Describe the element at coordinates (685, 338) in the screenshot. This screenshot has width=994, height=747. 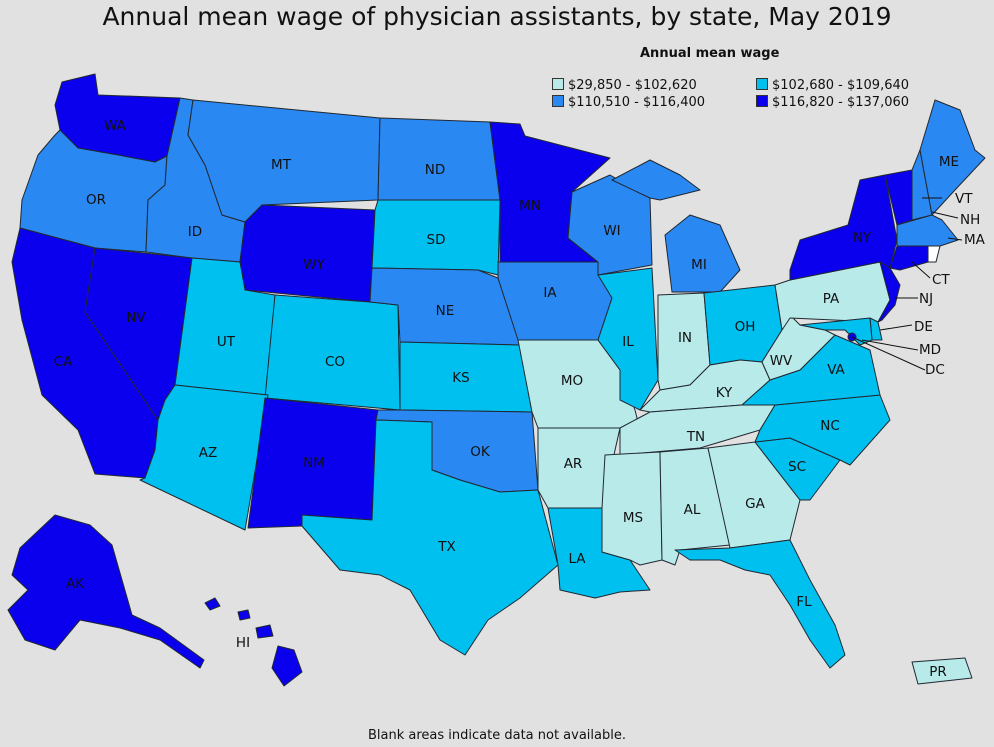
I see `label-IN: IN` at that location.